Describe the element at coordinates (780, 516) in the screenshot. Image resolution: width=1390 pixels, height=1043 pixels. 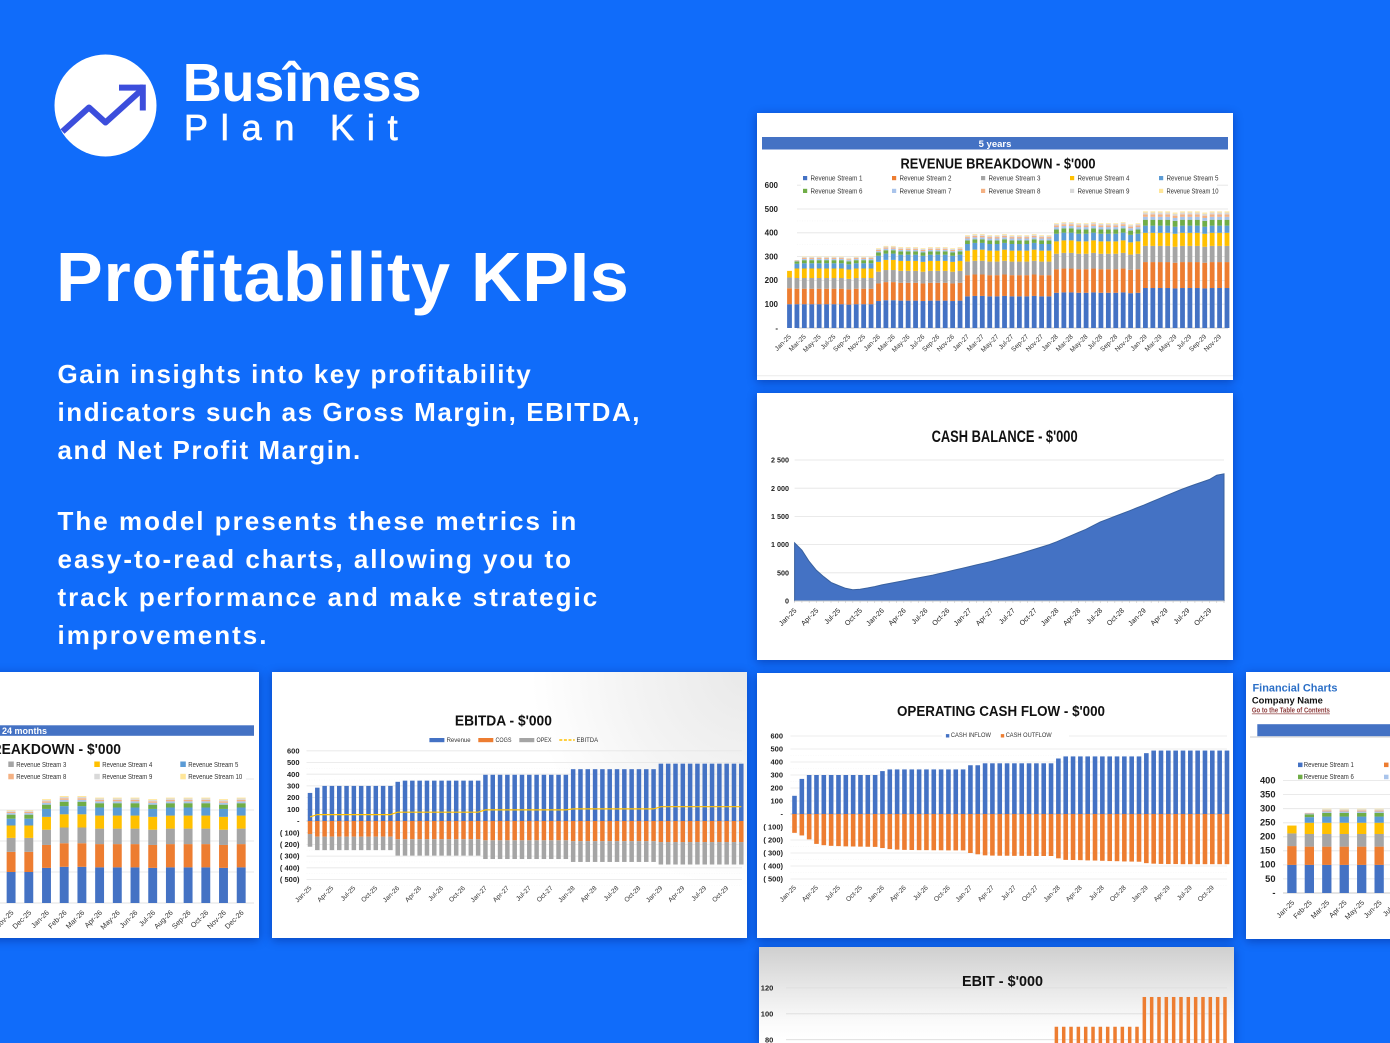
I see `svg-text: 1 500` at that location.